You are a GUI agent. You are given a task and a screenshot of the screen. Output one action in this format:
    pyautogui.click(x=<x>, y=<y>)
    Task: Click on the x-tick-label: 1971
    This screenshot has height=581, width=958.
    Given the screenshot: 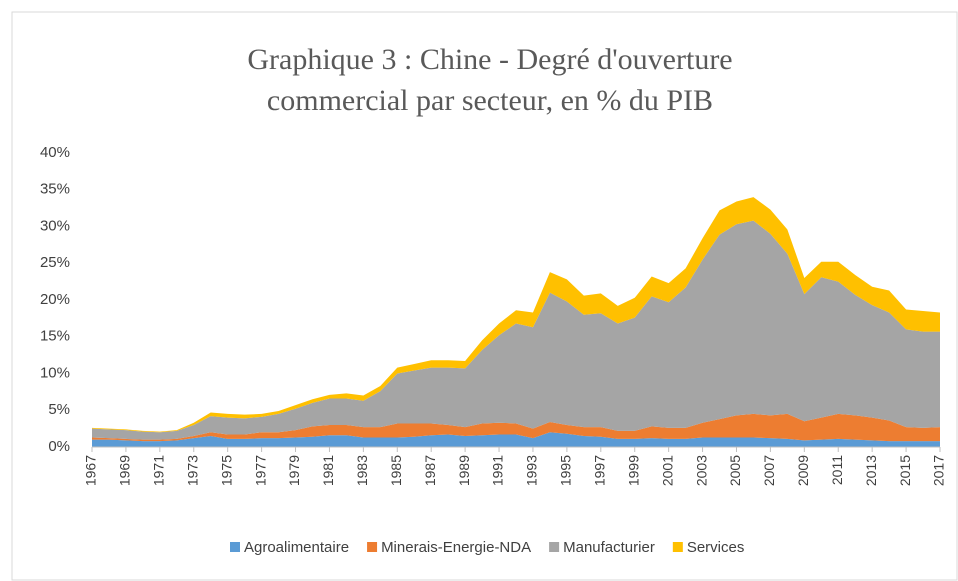 What is the action you would take?
    pyautogui.click(x=159, y=470)
    